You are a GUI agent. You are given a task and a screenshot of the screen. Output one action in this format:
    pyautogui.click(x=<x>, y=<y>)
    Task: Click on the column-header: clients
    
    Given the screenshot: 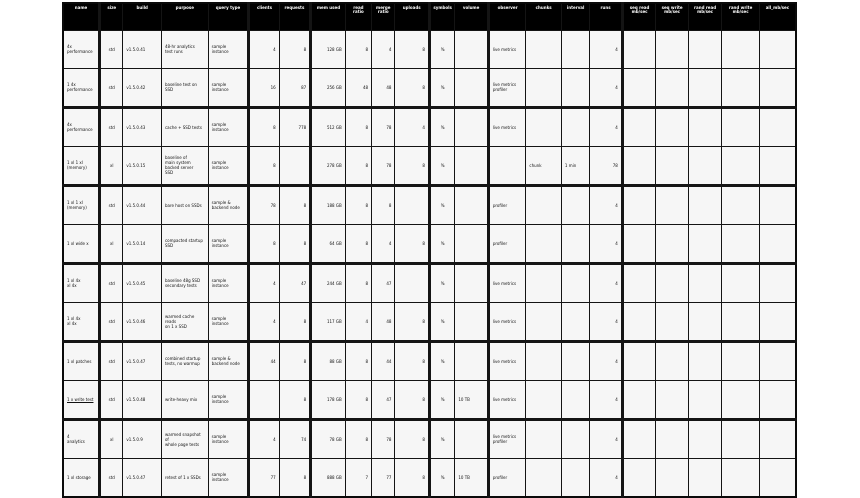 What is the action you would take?
    pyautogui.click(x=264, y=16)
    